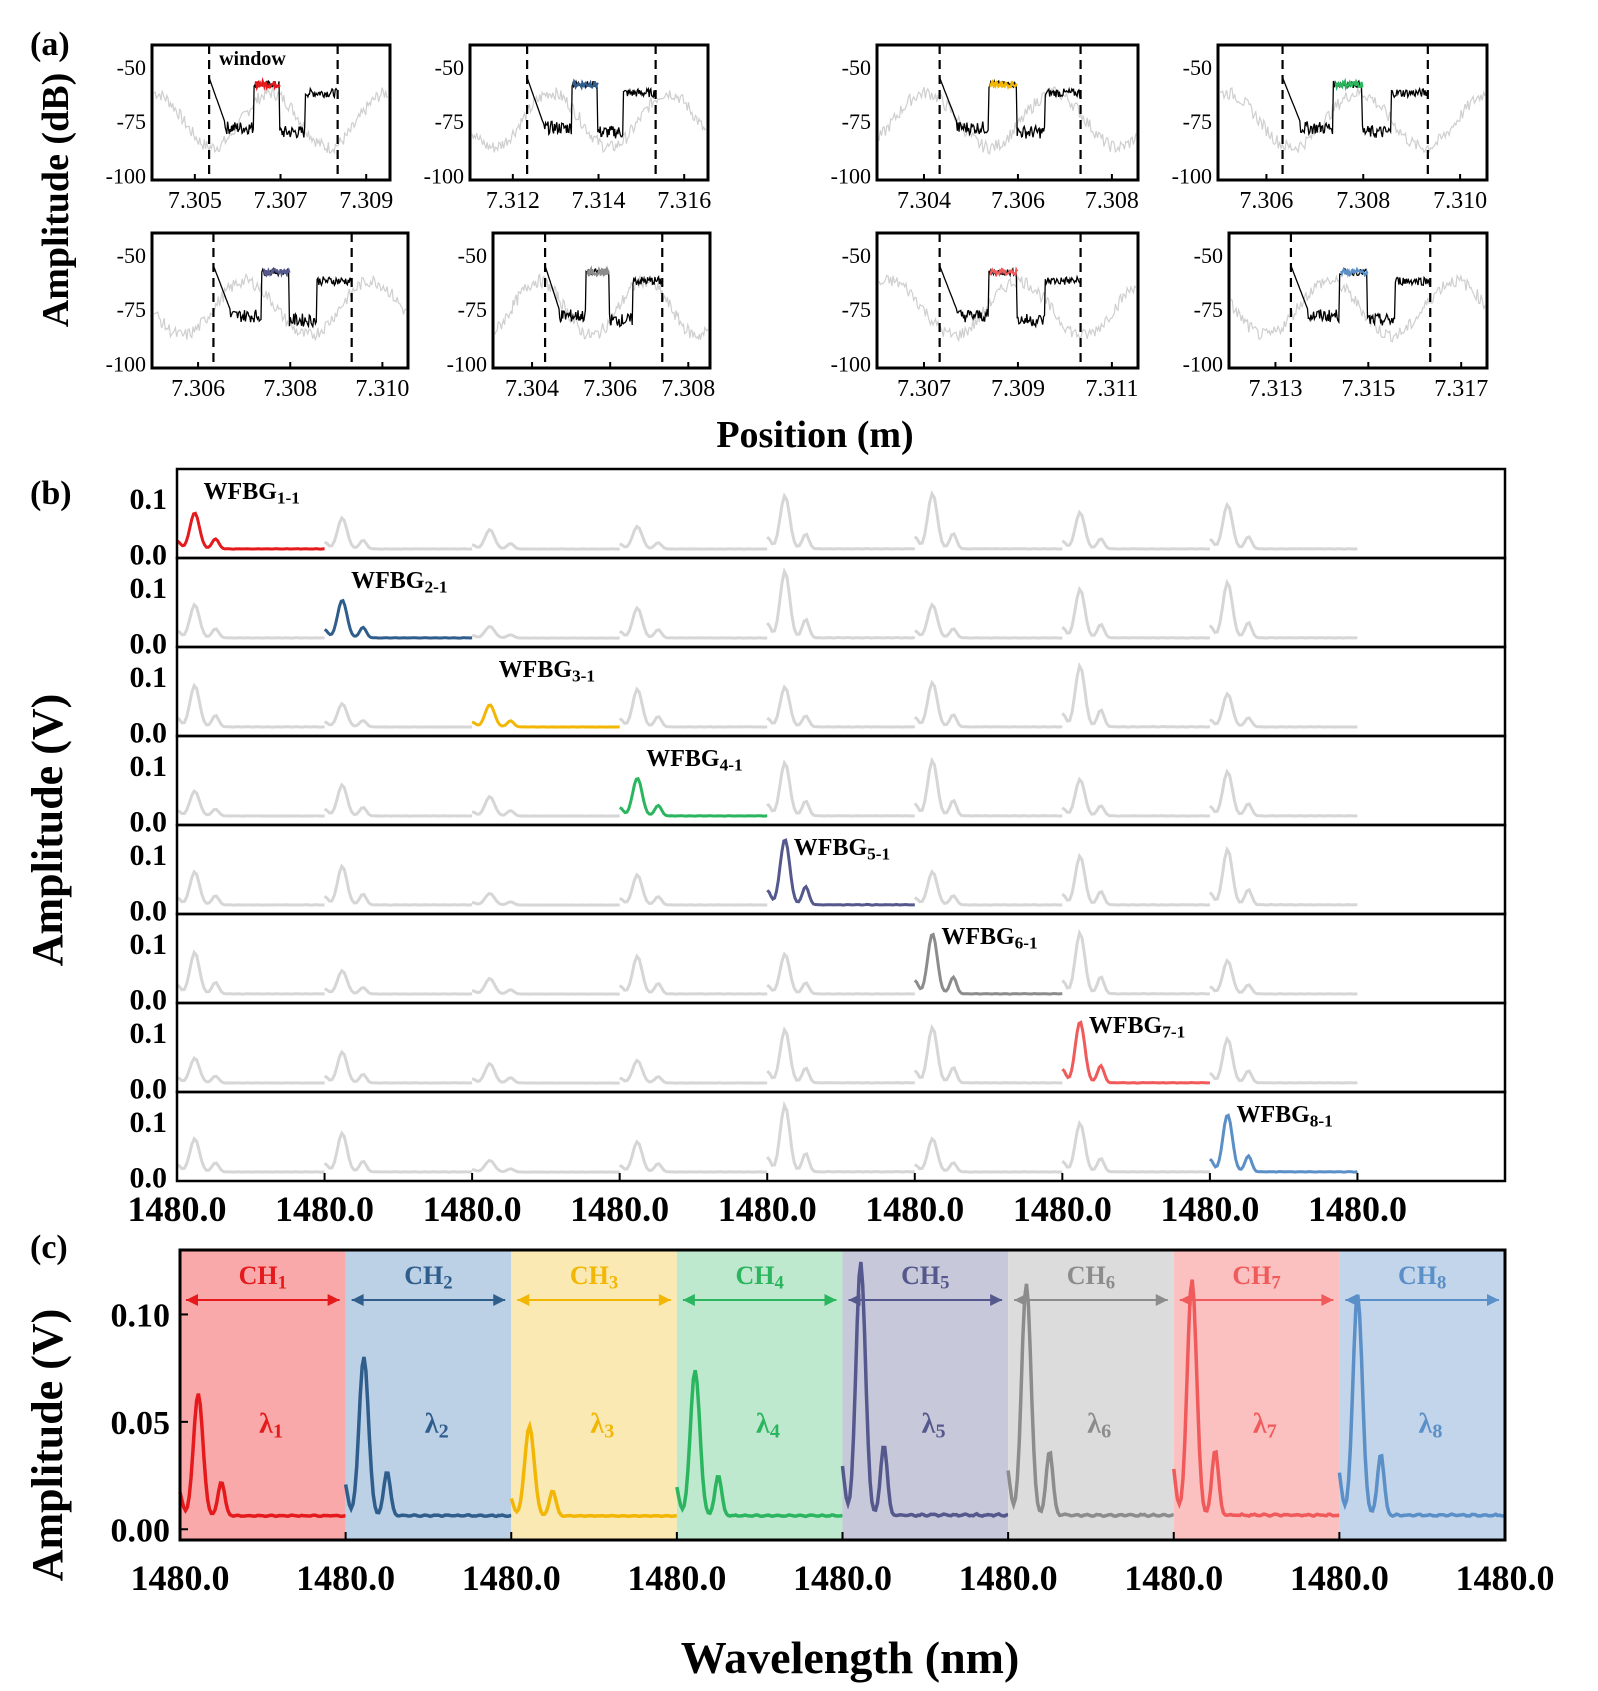 This screenshot has height=1691, width=1598. What do you see at coordinates (399, 582) in the screenshot?
I see `wfbg-label: WFBG2-1` at bounding box center [399, 582].